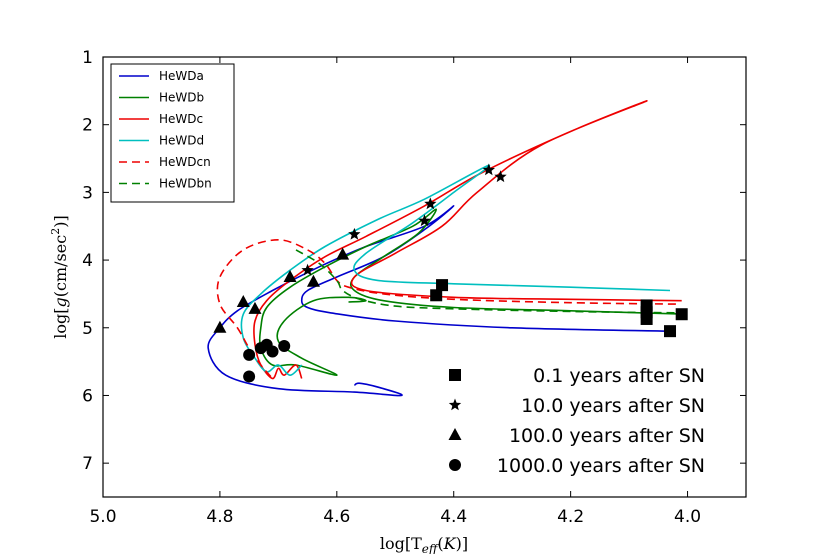 Image resolution: width=830 pixels, height=554 pixels. Describe the element at coordinates (87, 464) in the screenshot. I see `y-tick-label: 7` at that location.